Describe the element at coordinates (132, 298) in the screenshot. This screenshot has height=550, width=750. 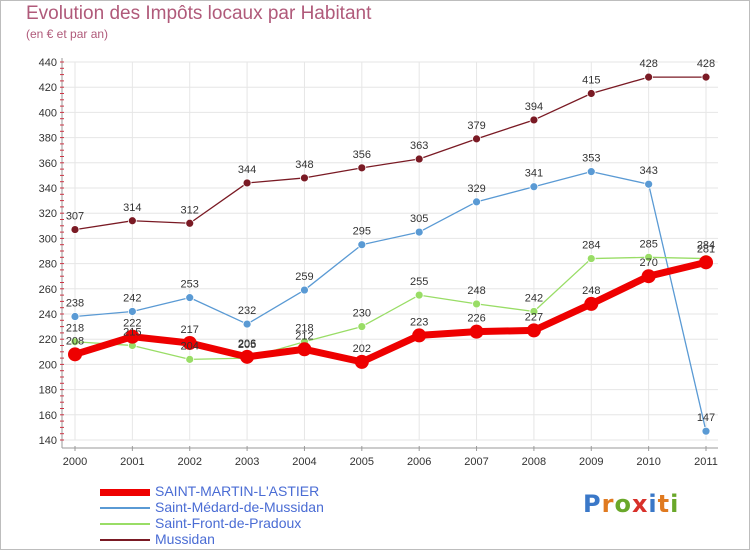
I see `data-label: 242` at that location.